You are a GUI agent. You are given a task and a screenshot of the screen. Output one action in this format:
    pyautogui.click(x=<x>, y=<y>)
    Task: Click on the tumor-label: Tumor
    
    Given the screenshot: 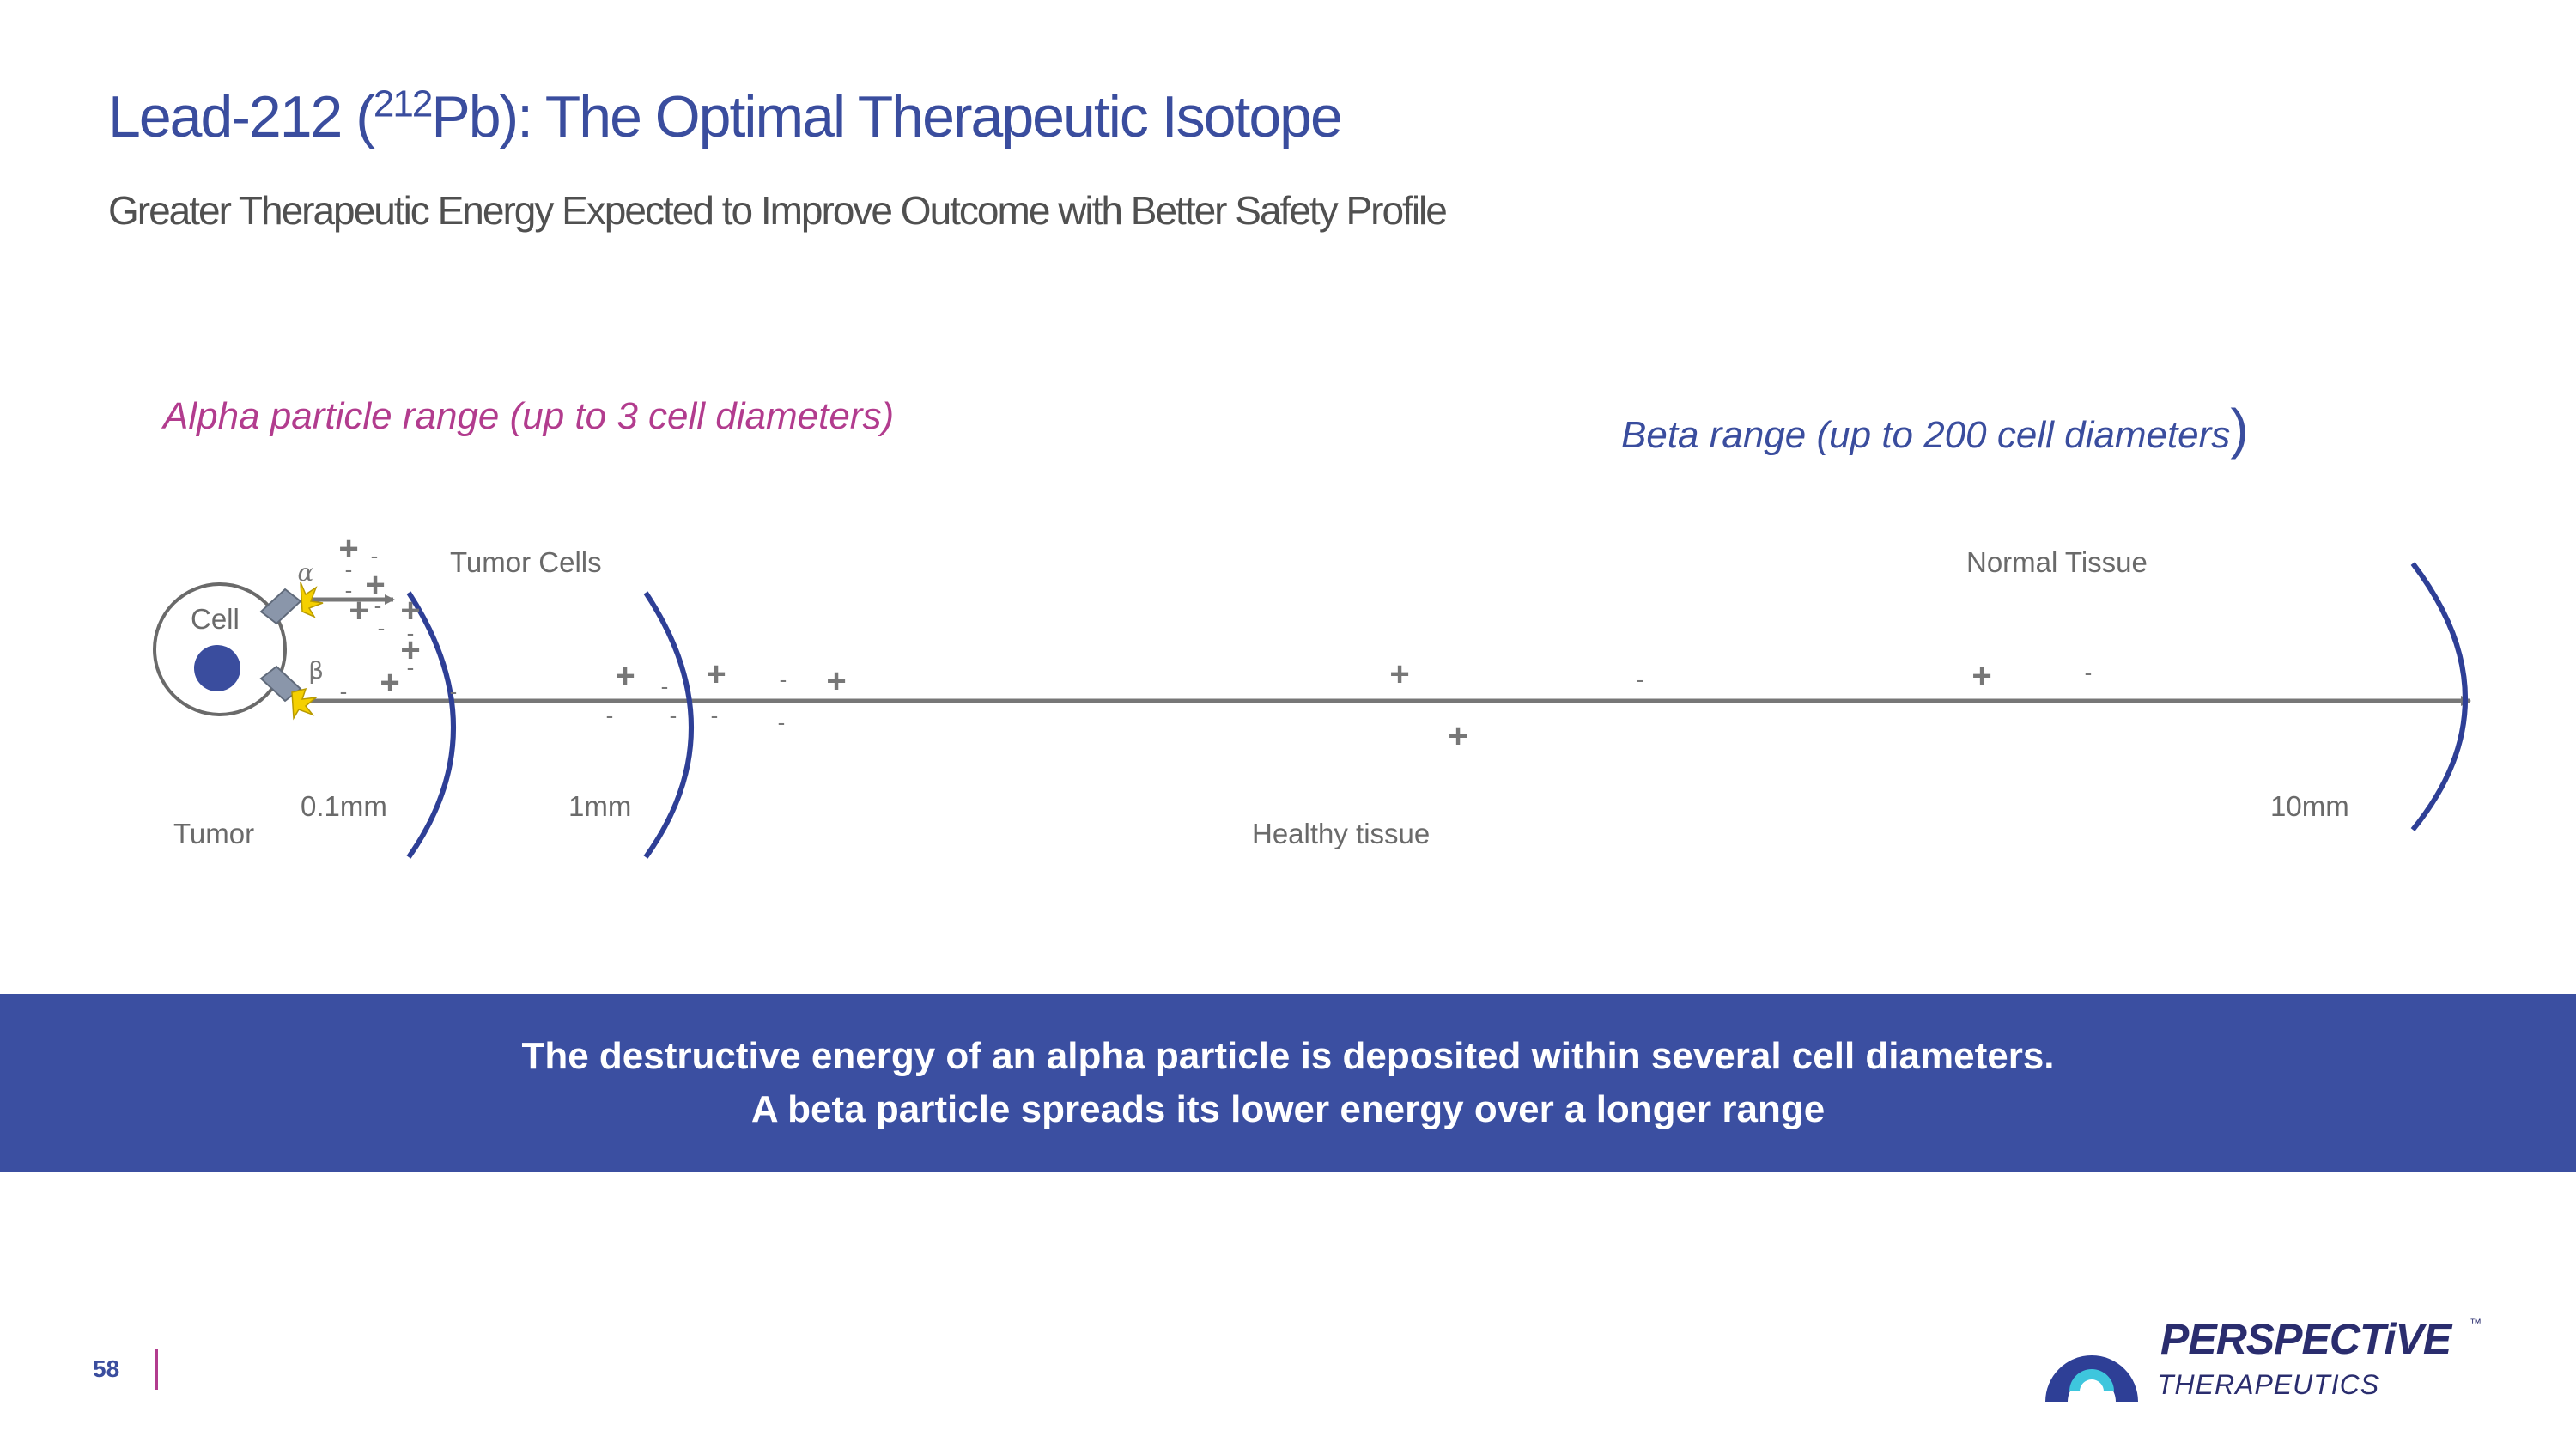 What is the action you would take?
    pyautogui.click(x=214, y=833)
    